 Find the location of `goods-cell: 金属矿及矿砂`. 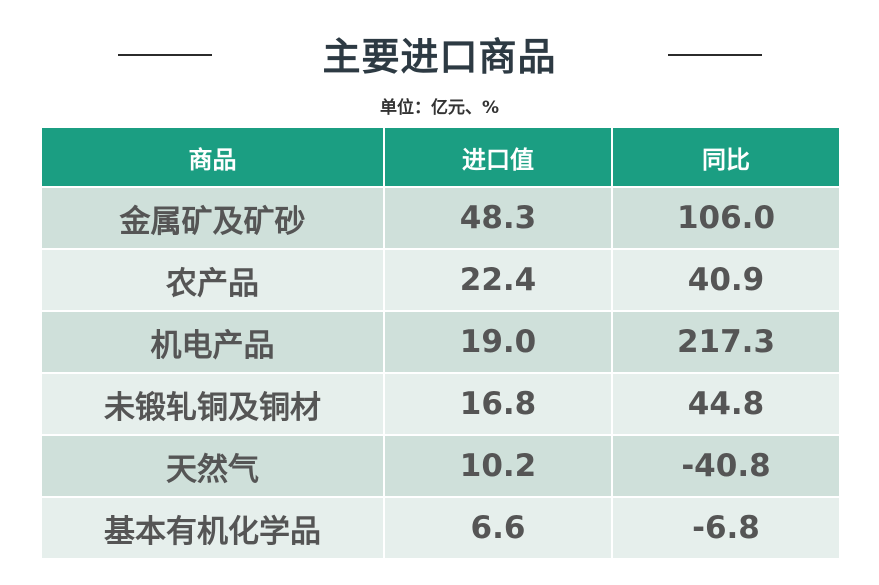

goods-cell: 金属矿及矿砂 is located at coordinates (212, 218).